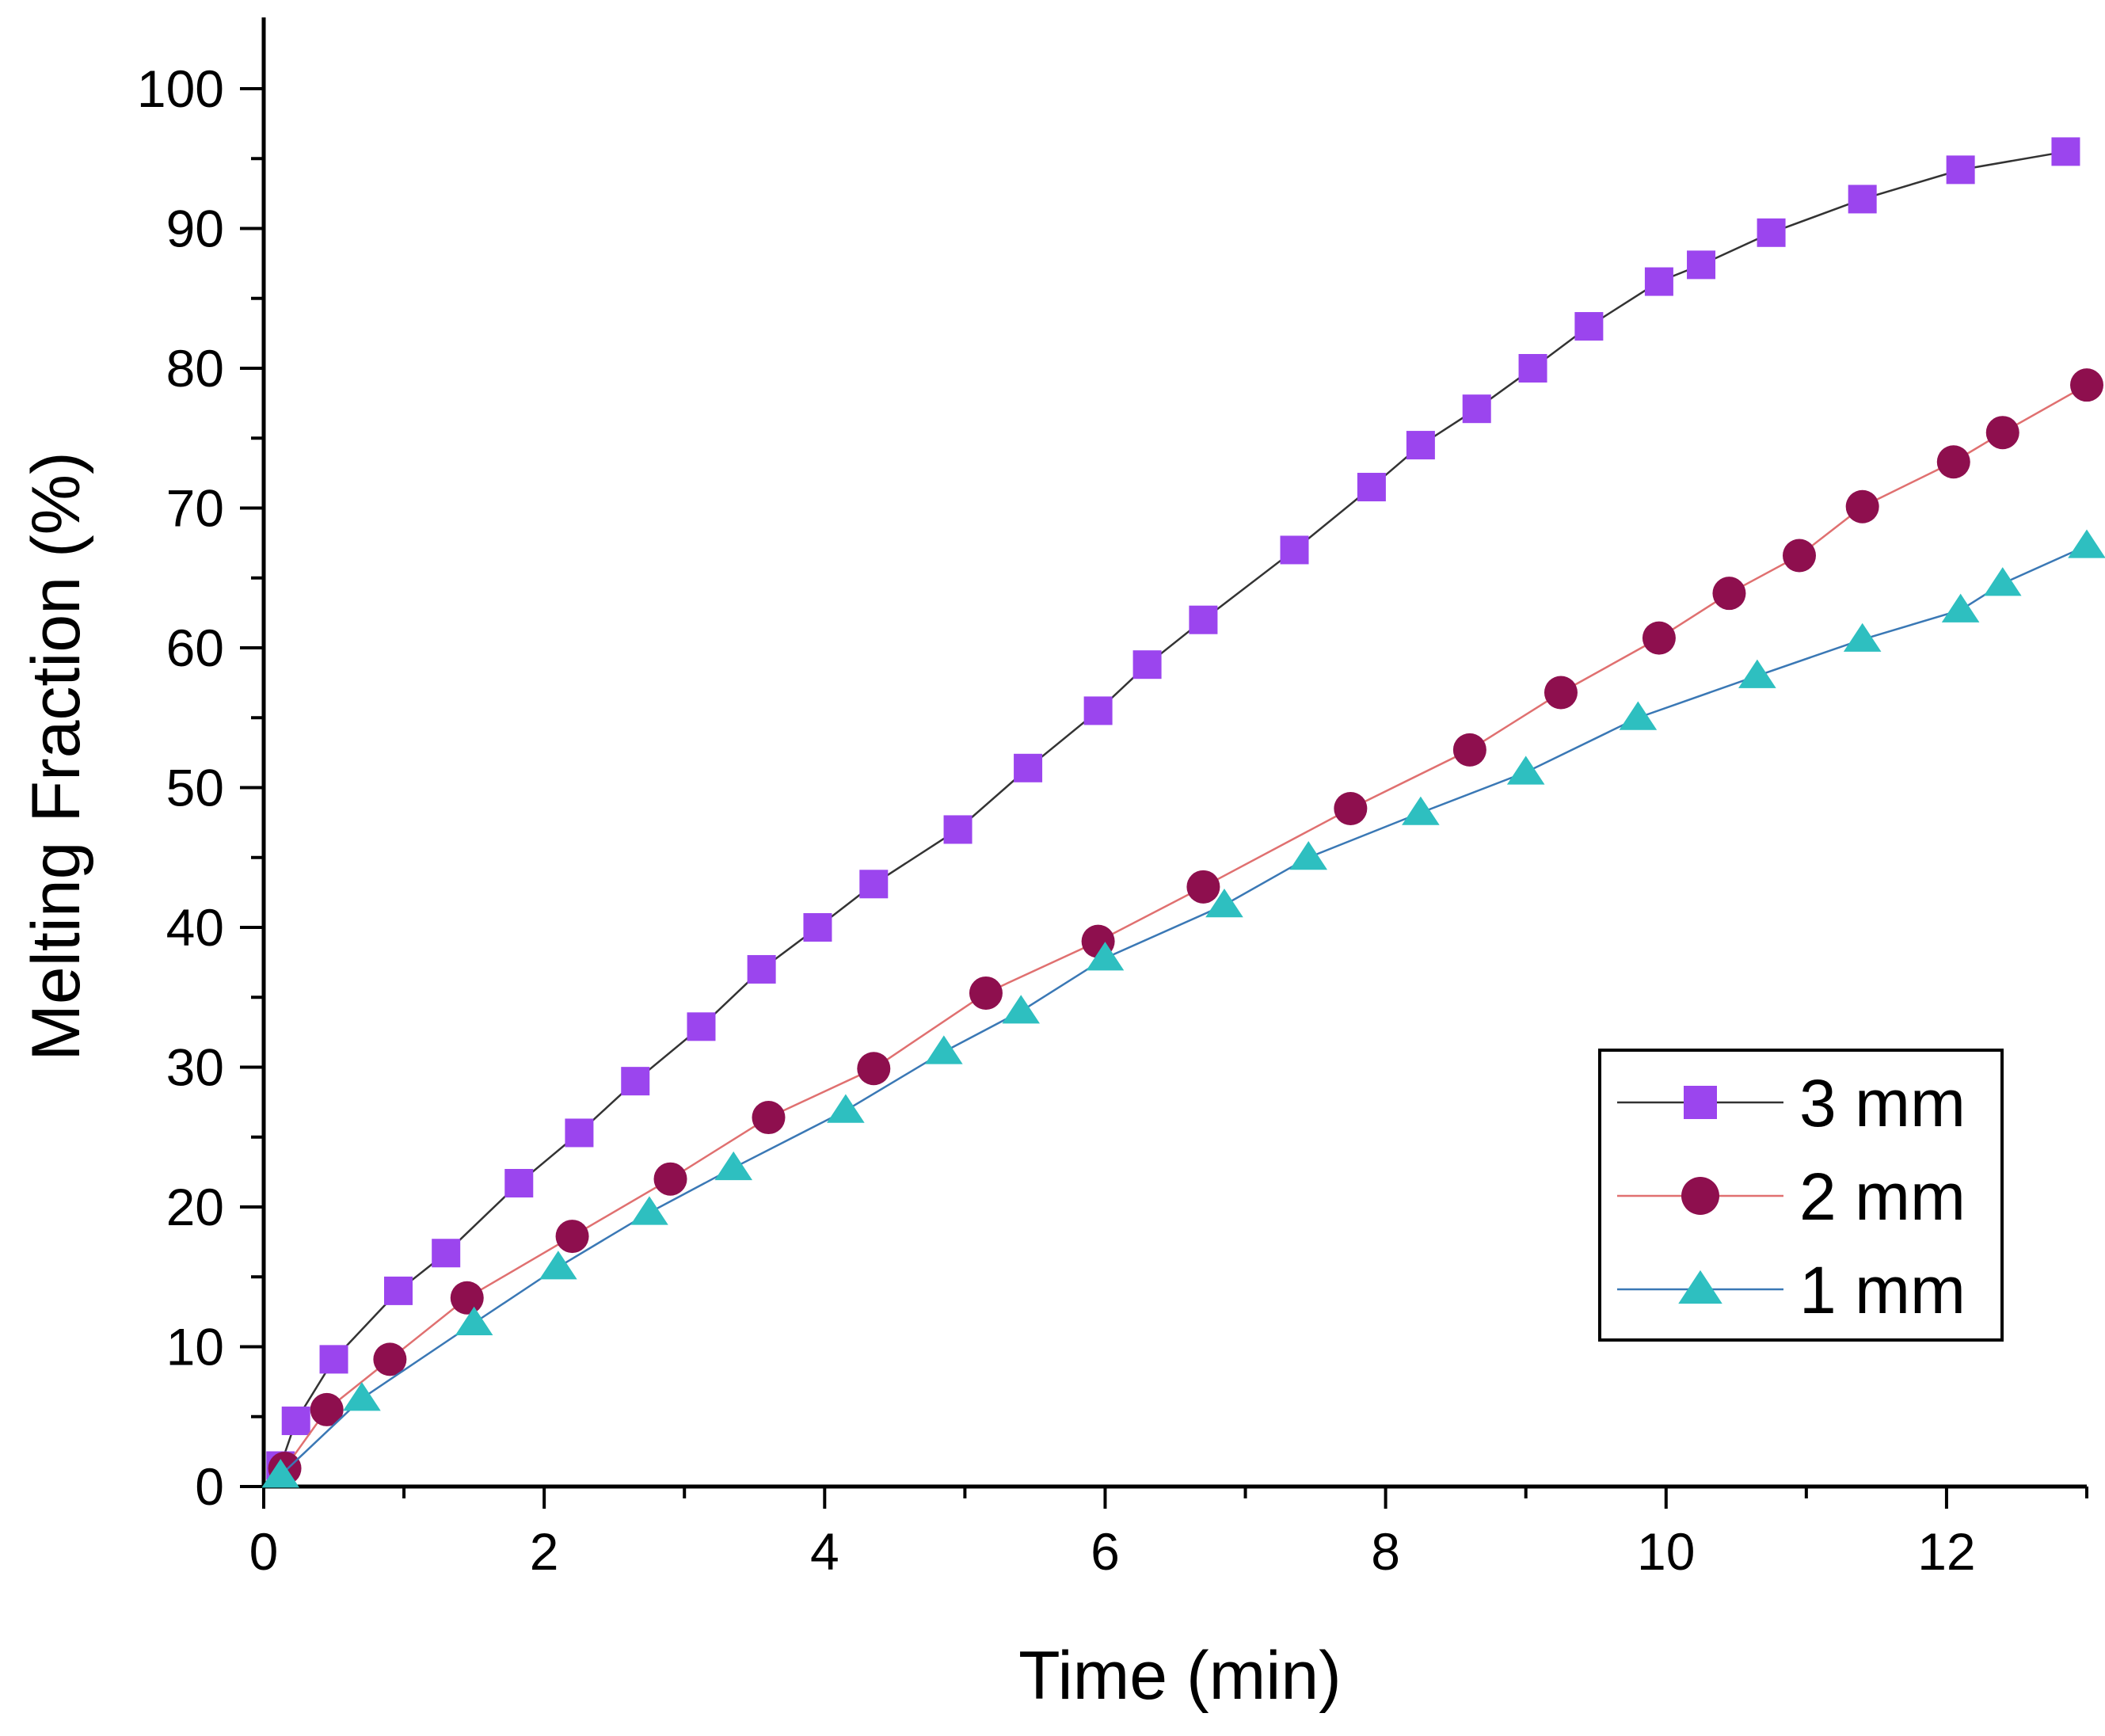 This screenshot has width=2105, height=1736. I want to click on y-tick-label: 30, so click(195, 1067).